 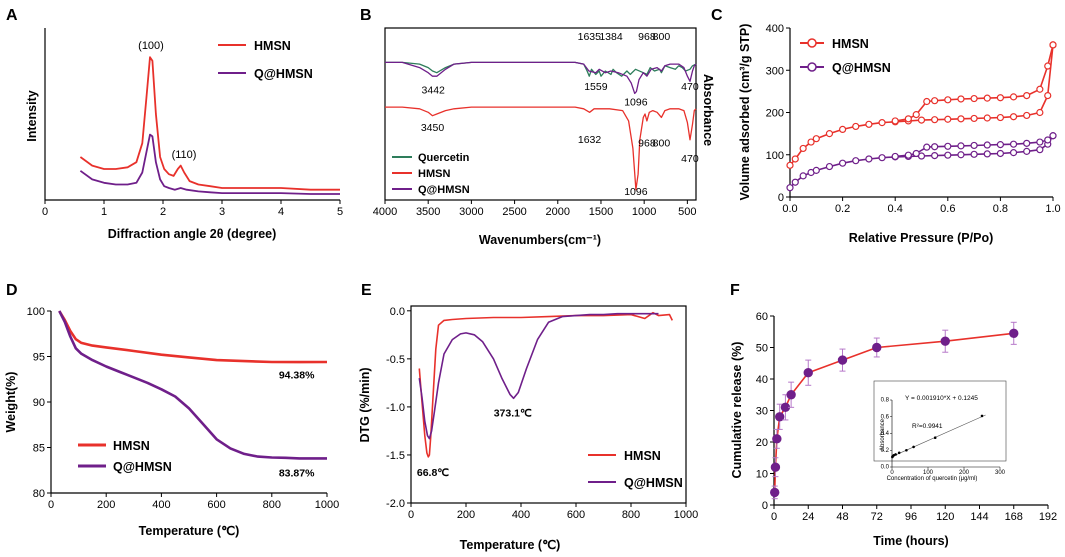 I want to click on isotherm-line, so click(x=974, y=83).